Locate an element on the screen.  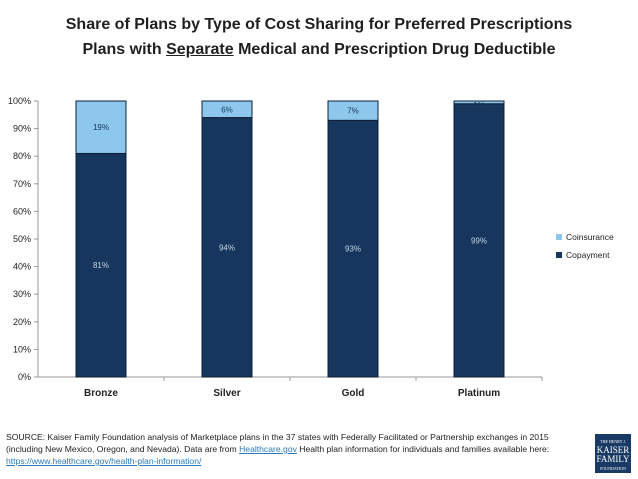
x-tick-label: Silver is located at coordinates (226, 393).